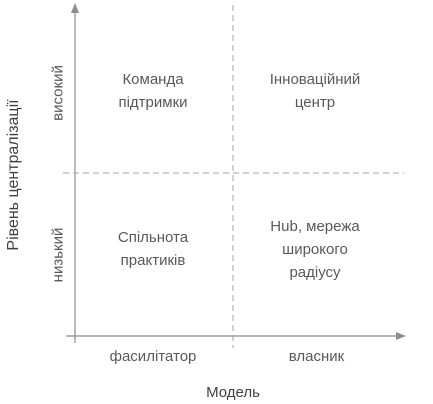 This screenshot has width=433, height=404. I want to click on x-axis-arrow, so click(401, 336).